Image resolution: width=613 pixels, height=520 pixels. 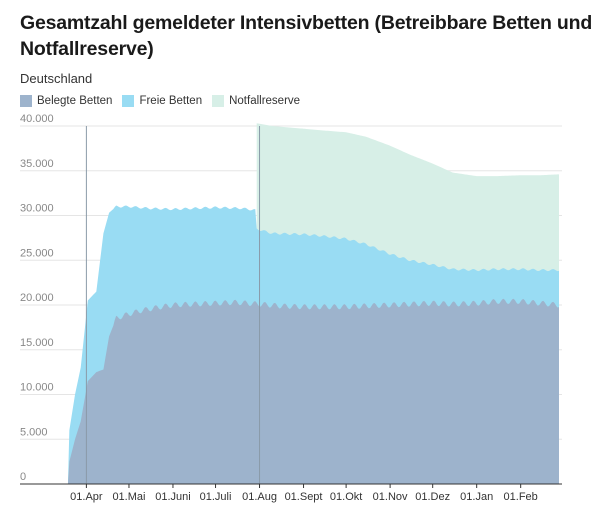 I want to click on x-tick-label: 01.Sept, so click(x=304, y=497).